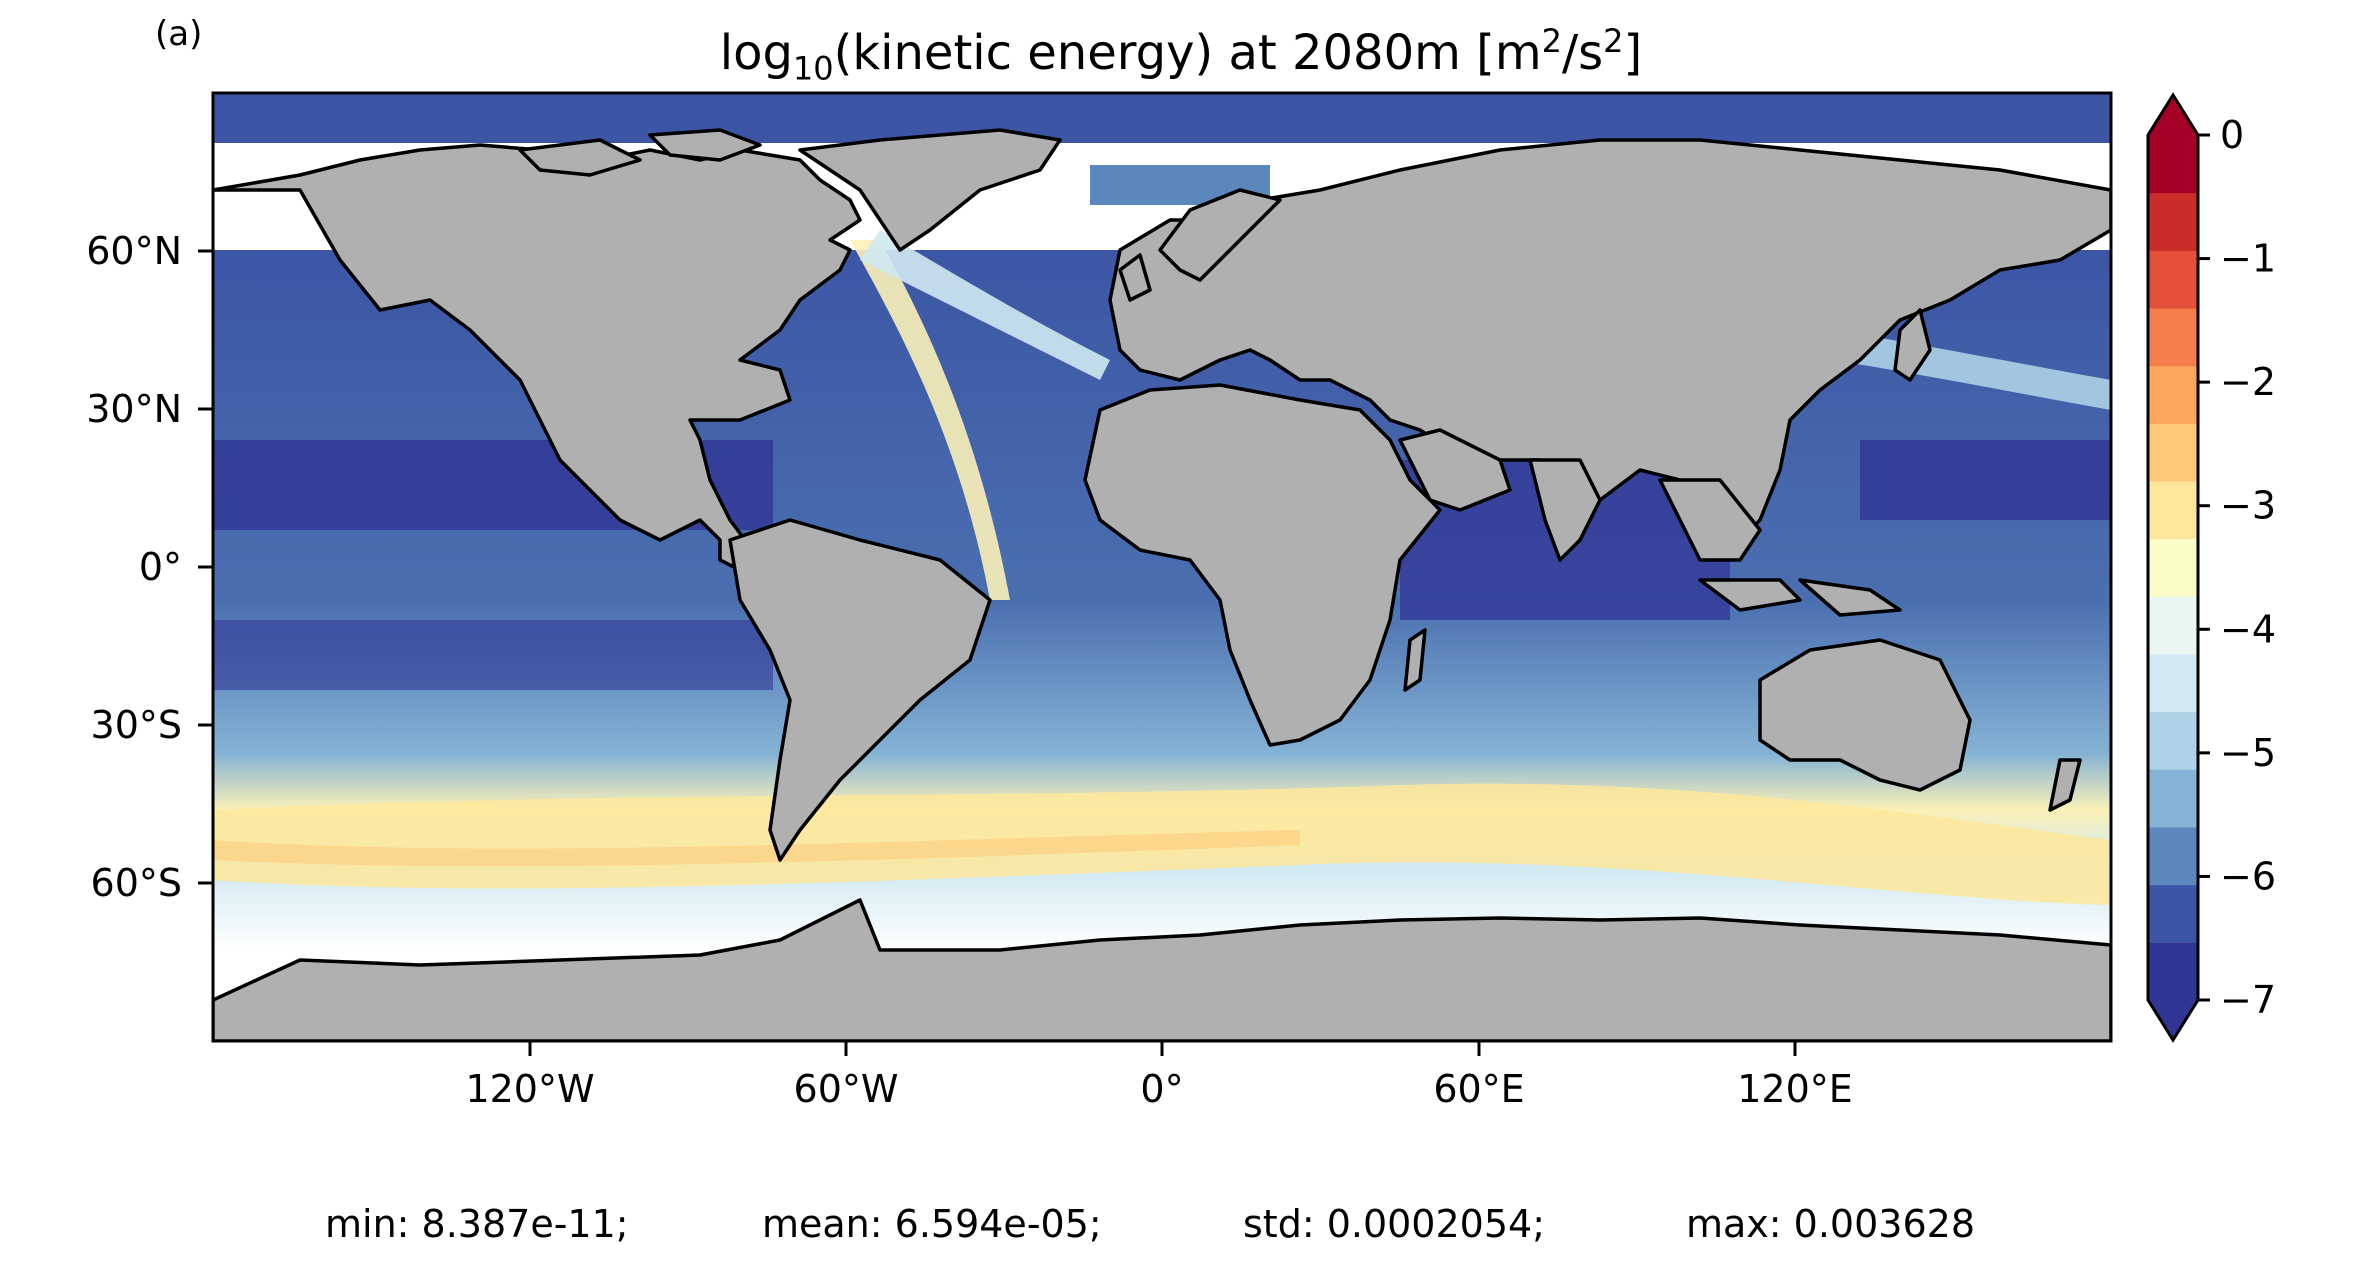 The image size is (2362, 1263). I want to click on x-tick-label: 0°, so click(1161, 1089).